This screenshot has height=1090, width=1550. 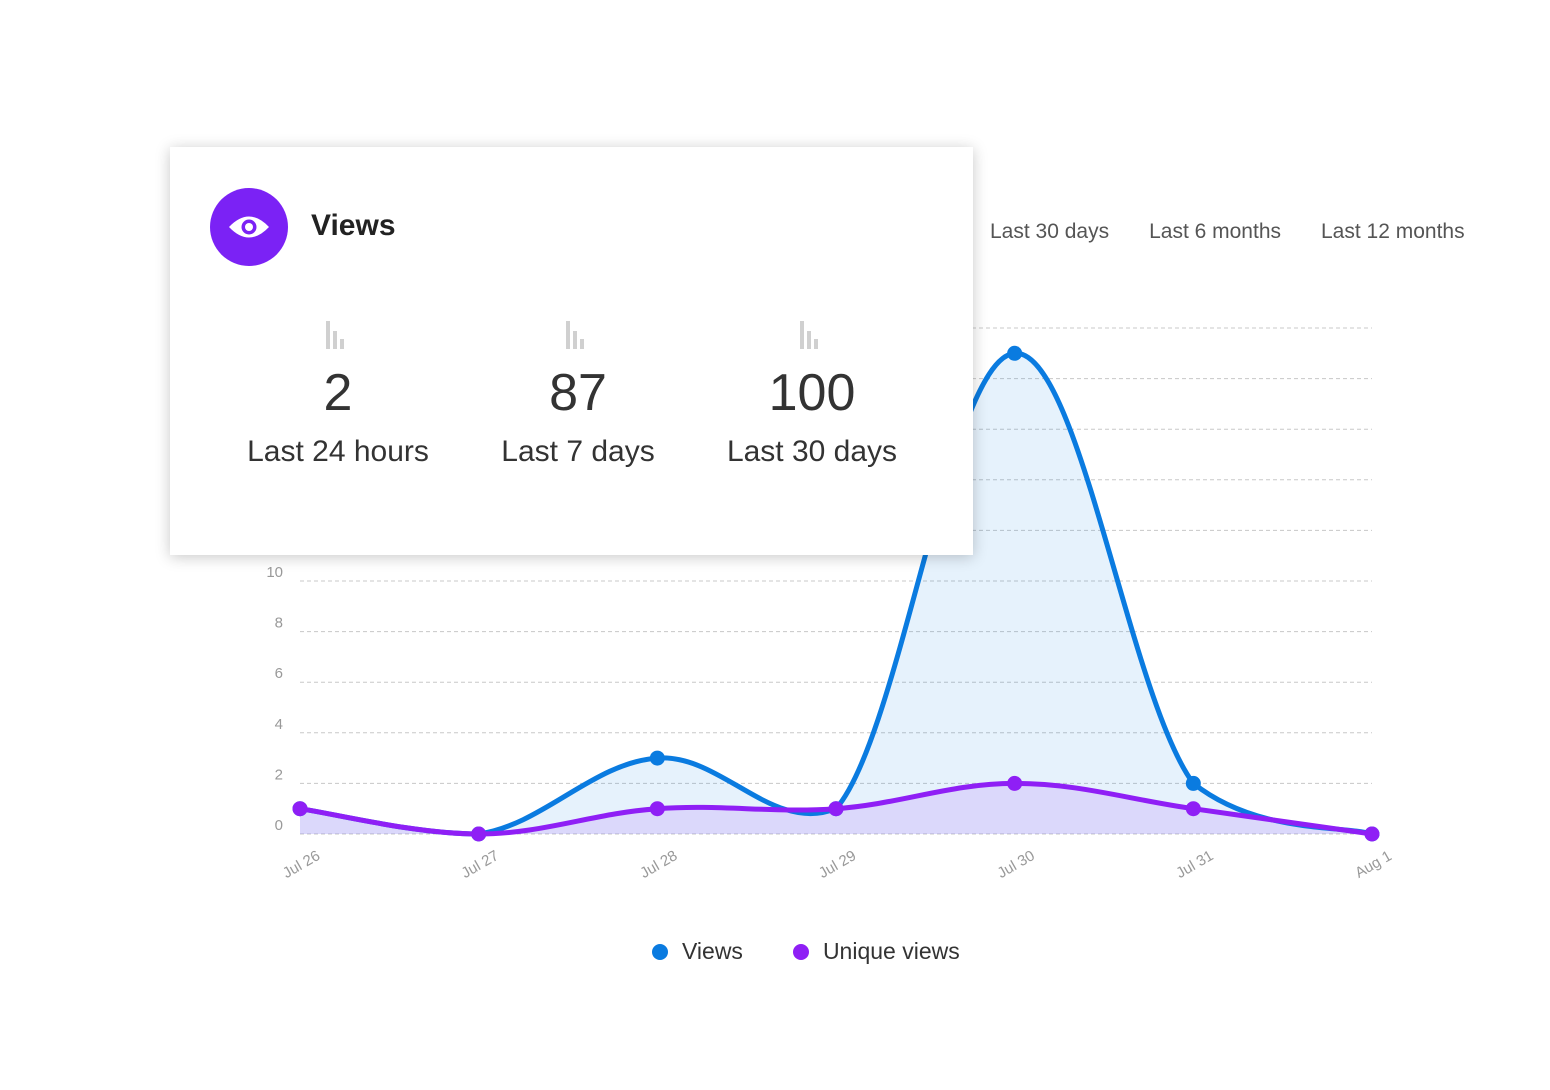 I want to click on stat-last-30-days: 100 Last 30 days, so click(x=812, y=394).